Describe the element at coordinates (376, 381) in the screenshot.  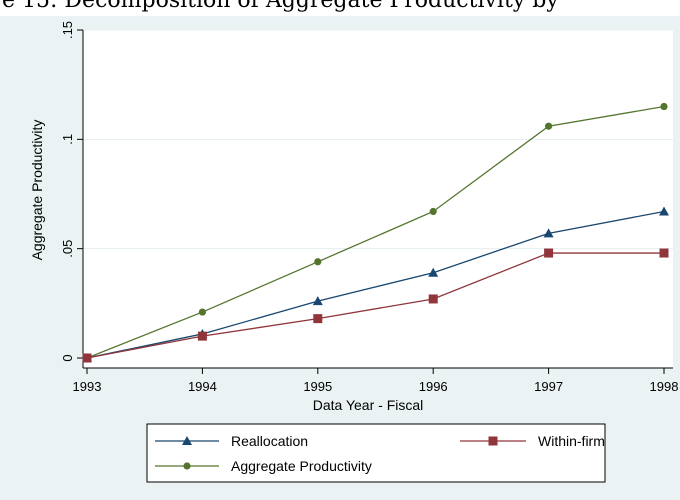
I see `x-axis-ticks: 1993 1994 1995 1996 1997 1998` at that location.